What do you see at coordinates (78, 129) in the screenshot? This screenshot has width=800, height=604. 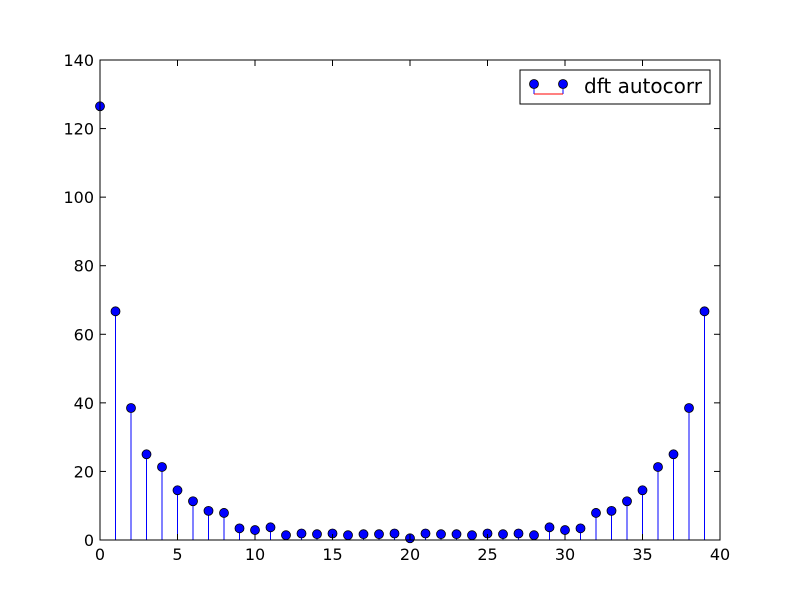 I see `y-tick-label: 120` at bounding box center [78, 129].